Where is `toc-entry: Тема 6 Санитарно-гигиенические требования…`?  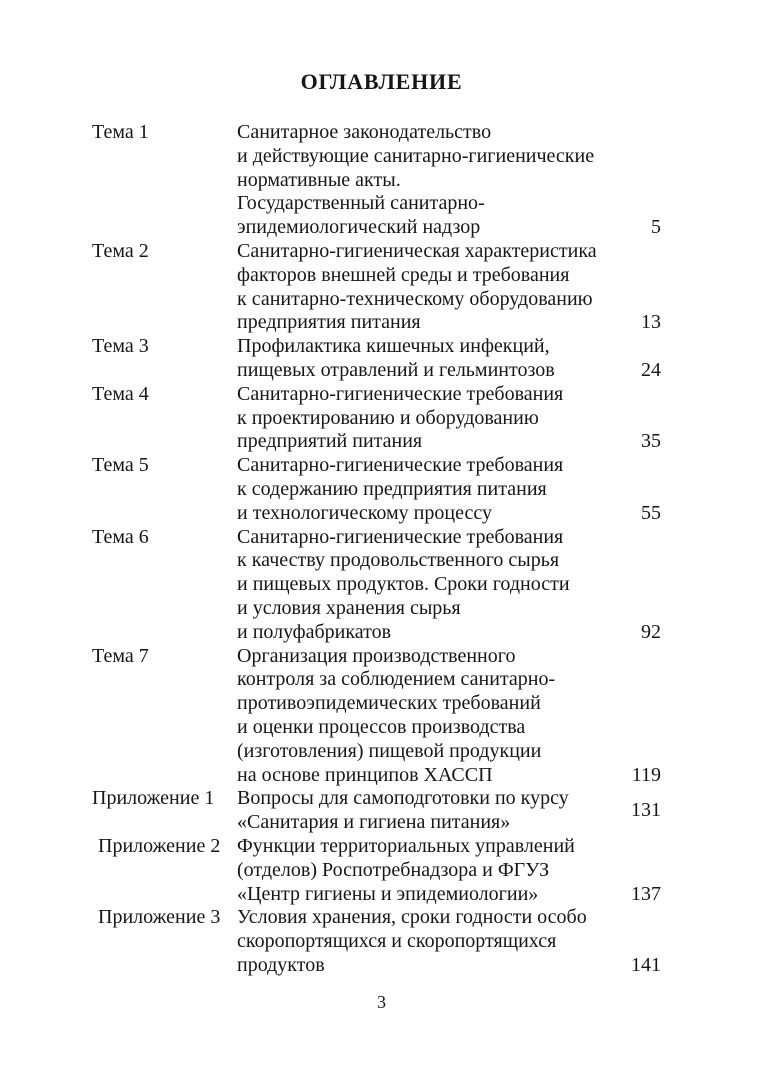
toc-entry: Тема 6 Санитарно-гигиенические требования… is located at coordinates (376, 585).